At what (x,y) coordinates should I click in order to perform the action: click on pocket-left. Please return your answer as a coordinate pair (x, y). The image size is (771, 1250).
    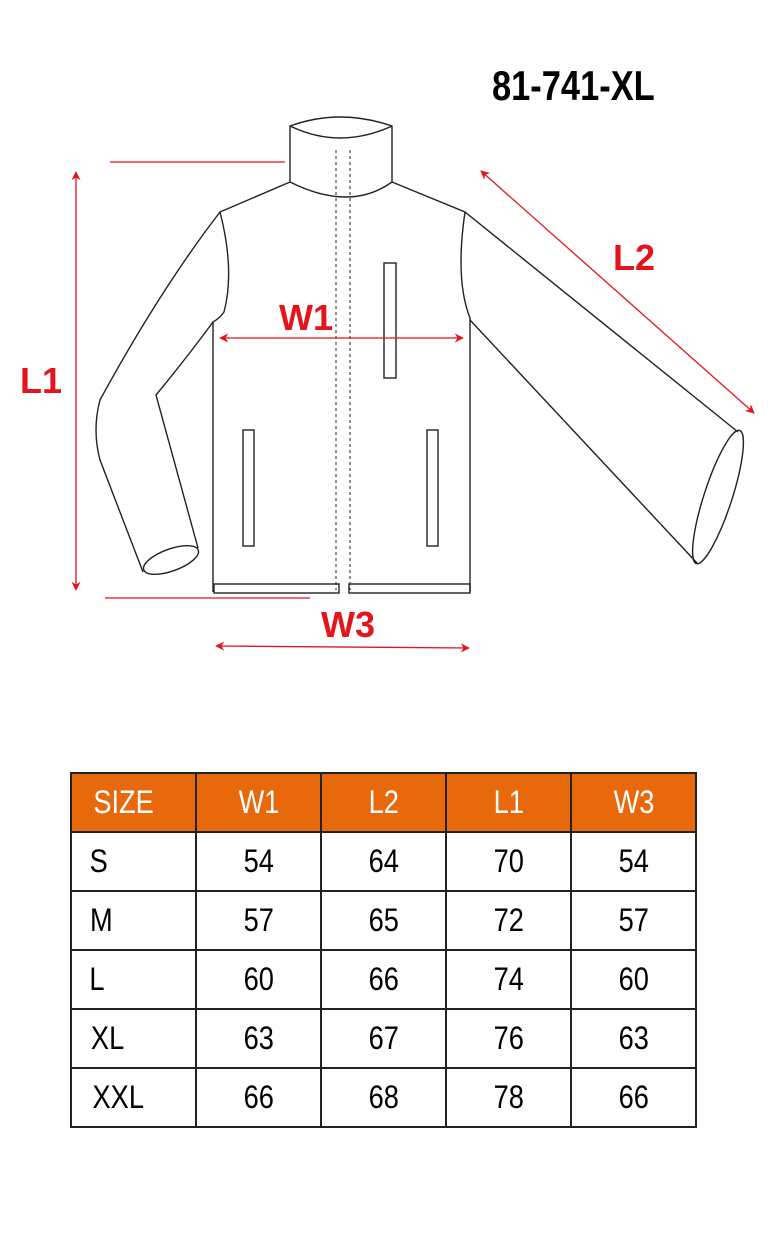
    Looking at the image, I should click on (248, 488).